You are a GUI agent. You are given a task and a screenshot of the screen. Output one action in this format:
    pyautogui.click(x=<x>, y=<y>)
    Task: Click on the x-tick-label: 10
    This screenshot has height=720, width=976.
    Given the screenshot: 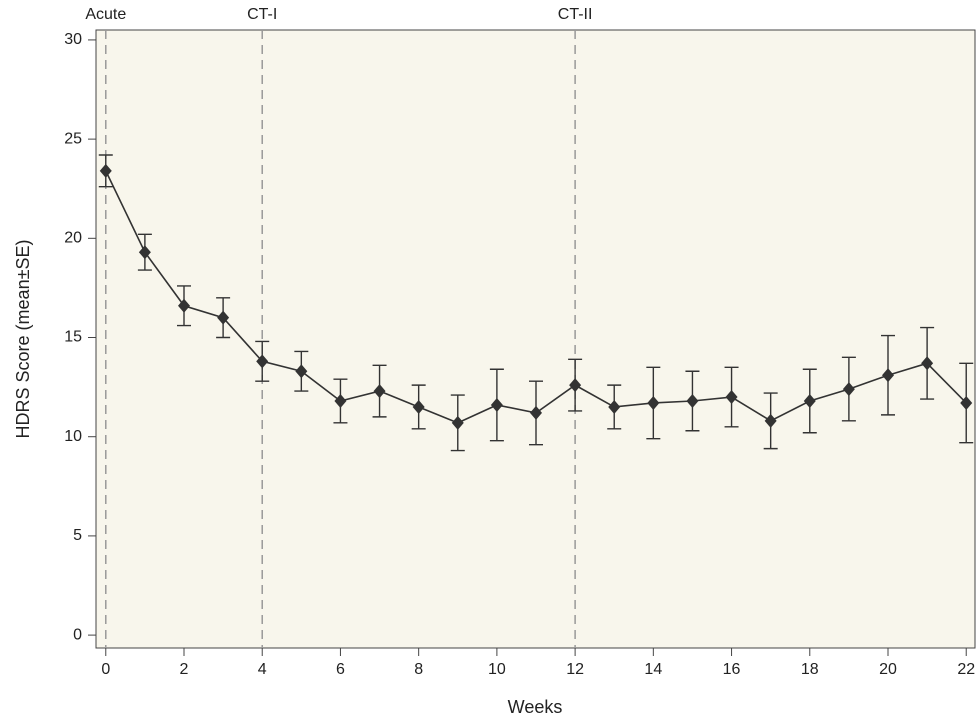 What is the action you would take?
    pyautogui.click(x=497, y=669)
    